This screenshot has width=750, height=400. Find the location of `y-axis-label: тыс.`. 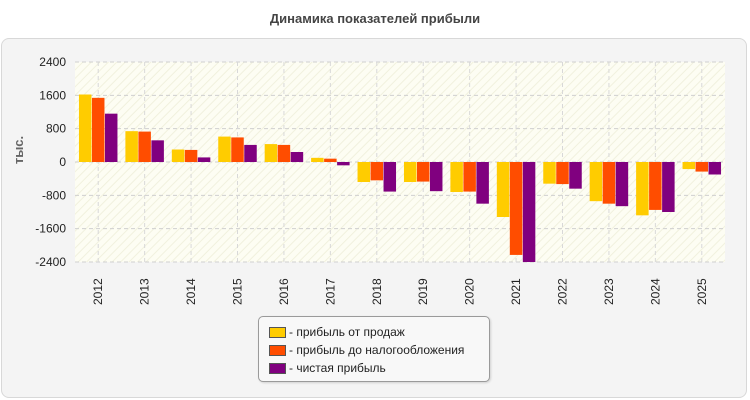

y-axis-label: тыс. is located at coordinates (18, 150).